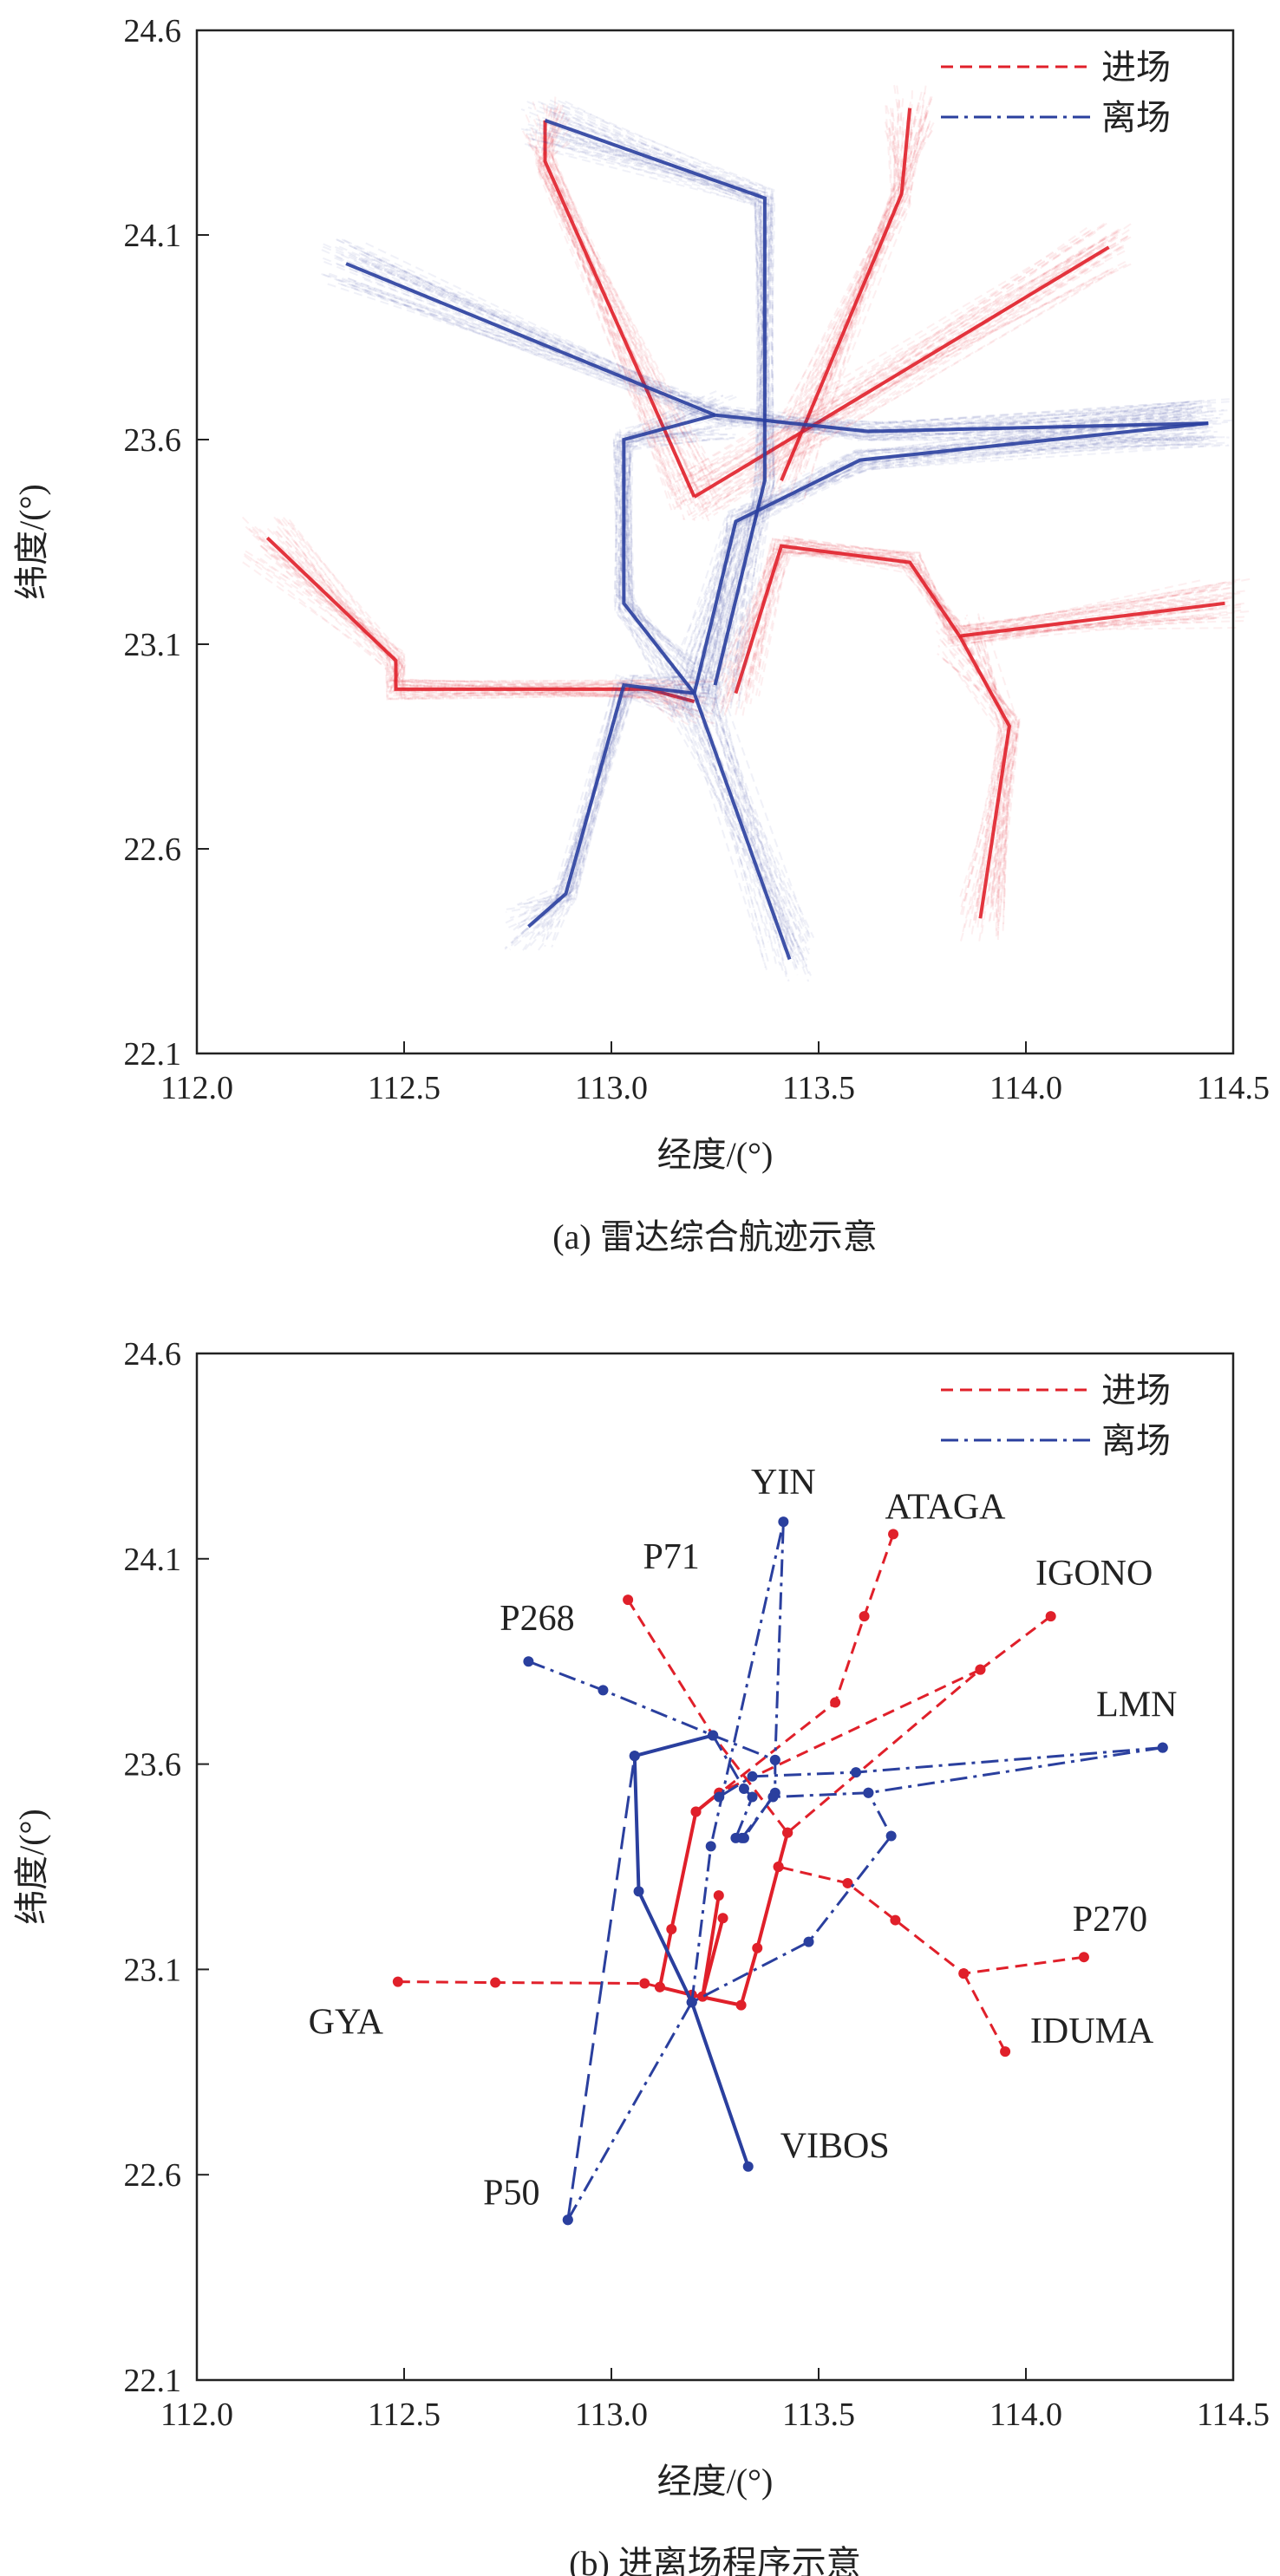 The height and width of the screenshot is (2576, 1280). I want to click on x-tick-label: 113.0, so click(611, 1088).